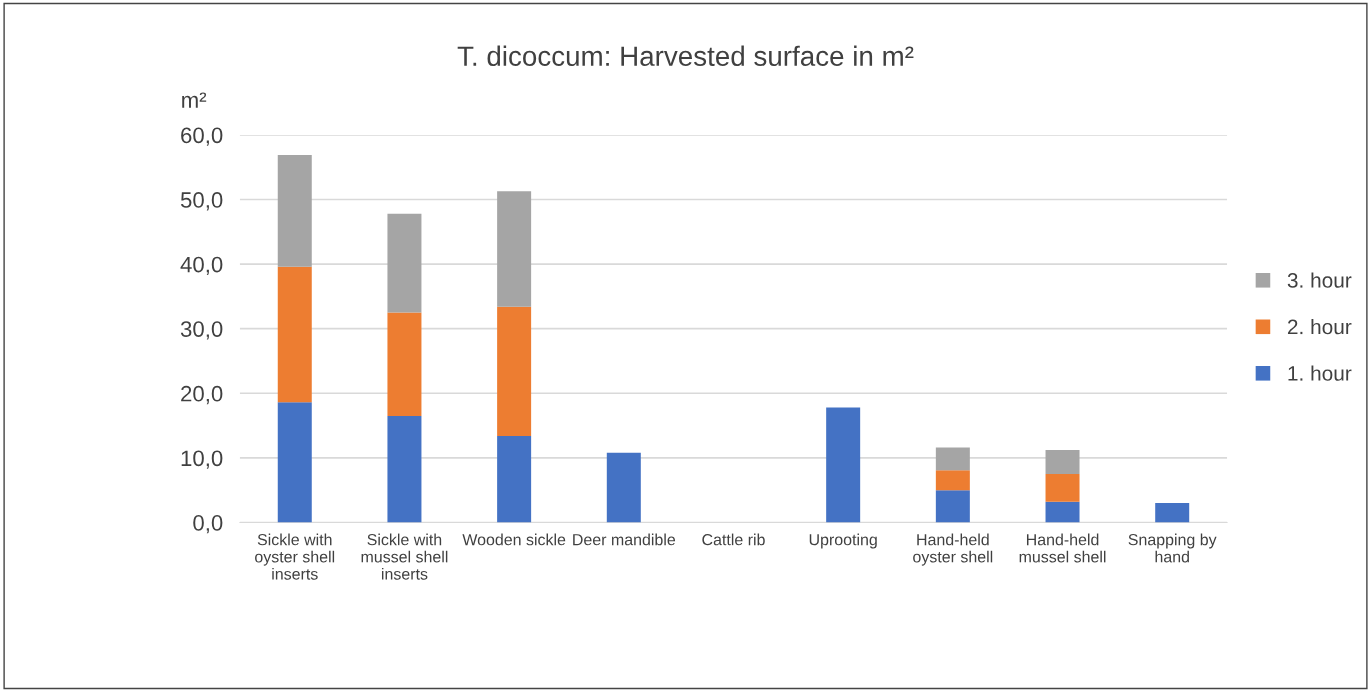 Image resolution: width=1371 pixels, height=692 pixels. Describe the element at coordinates (514, 539) in the screenshot. I see `x-tick-label: Wooden sickle` at that location.